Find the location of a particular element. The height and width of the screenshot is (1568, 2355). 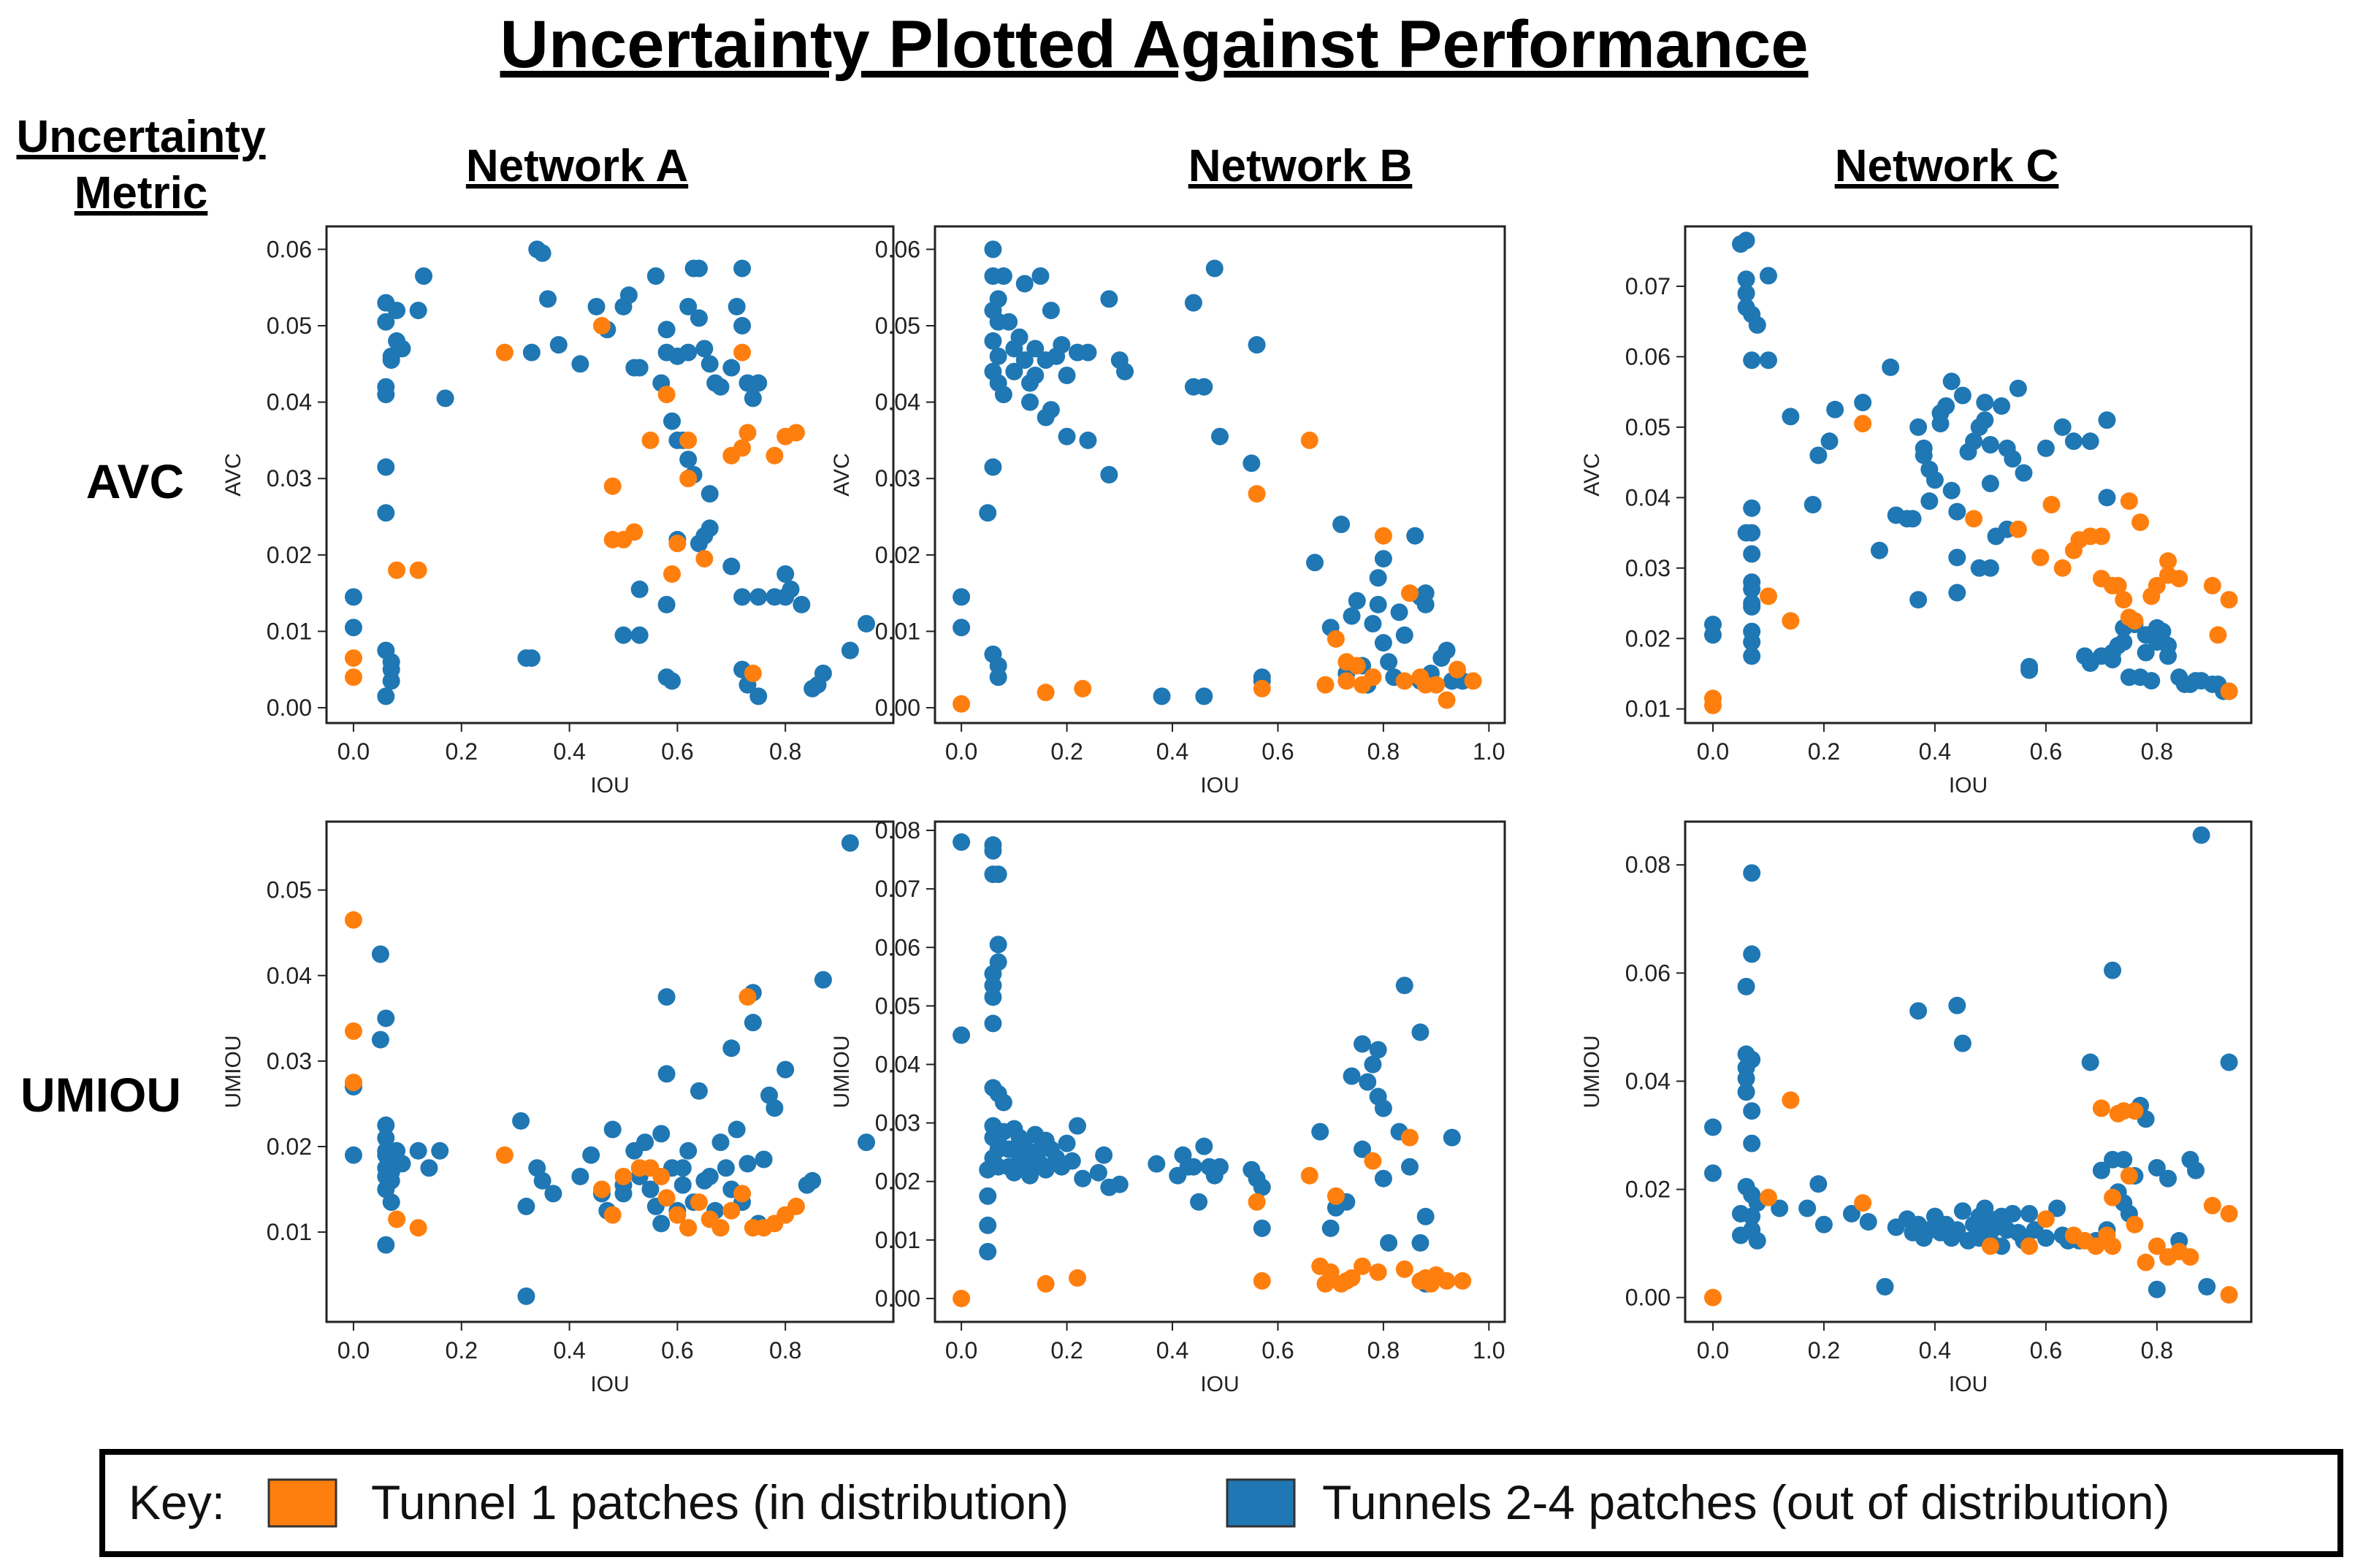

y-tick-label: 0.03 is located at coordinates (289, 478).